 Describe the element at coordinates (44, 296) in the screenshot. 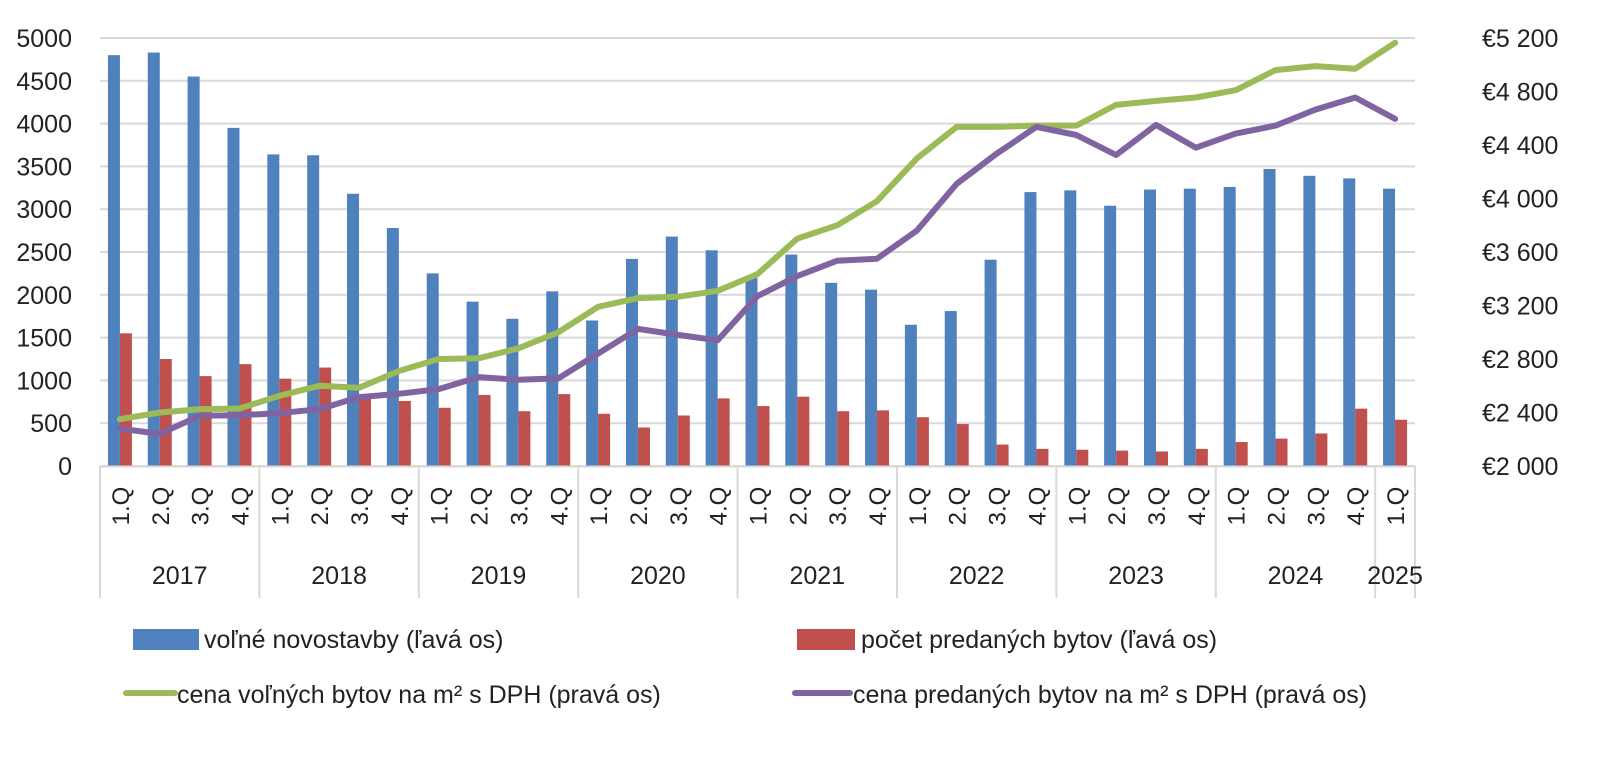

I see `left-axis-tick-label: 2000` at that location.